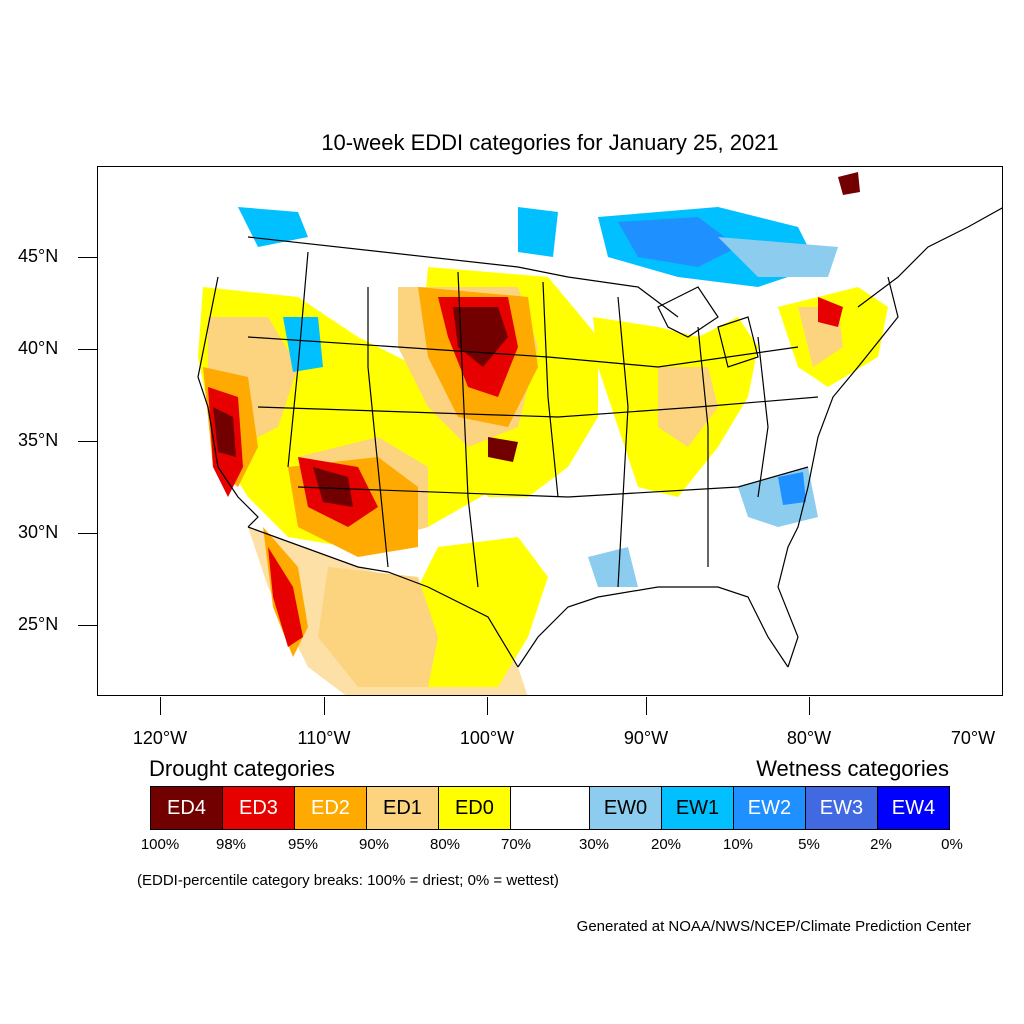 This screenshot has width=1024, height=1024. Describe the element at coordinates (769, 808) in the screenshot. I see `legend-cell-ew2: EW2` at that location.